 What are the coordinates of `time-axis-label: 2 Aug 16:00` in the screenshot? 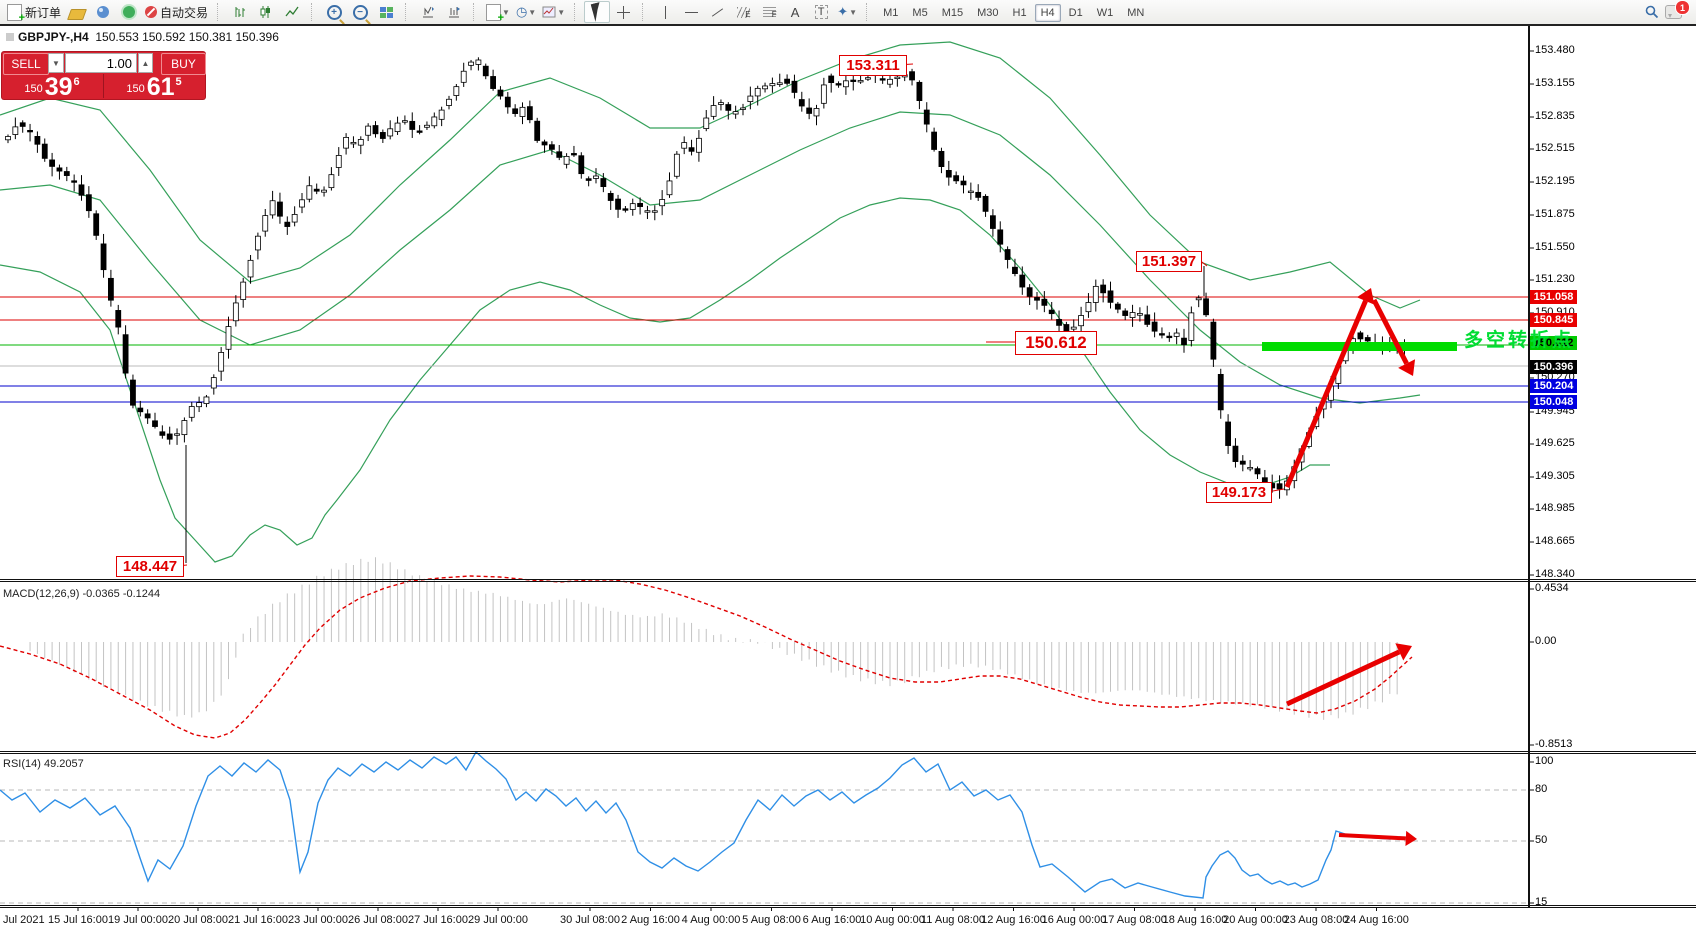 It's located at (650, 920).